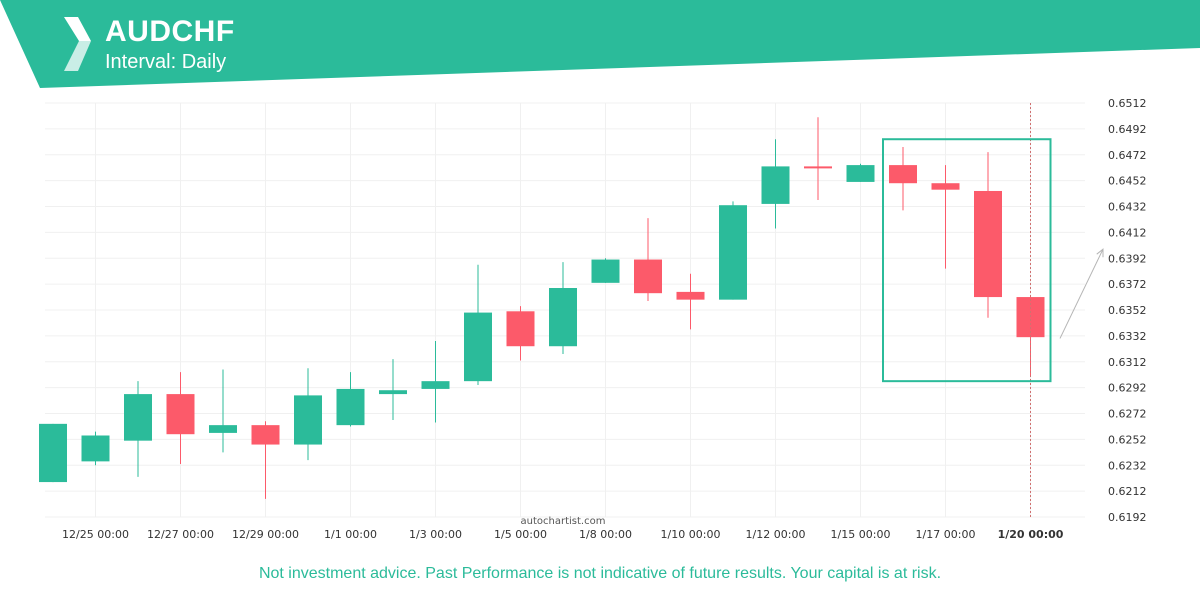 This screenshot has width=1200, height=600. Describe the element at coordinates (1127, 181) in the screenshot. I see `y-tick-label: 0.6452` at that location.